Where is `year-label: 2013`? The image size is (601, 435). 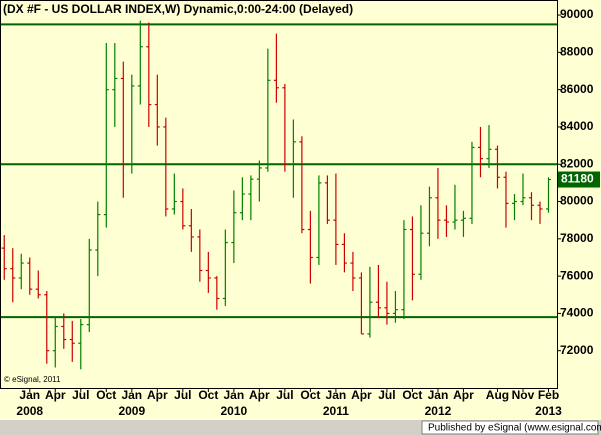 year-label: 2013 is located at coordinates (548, 411).